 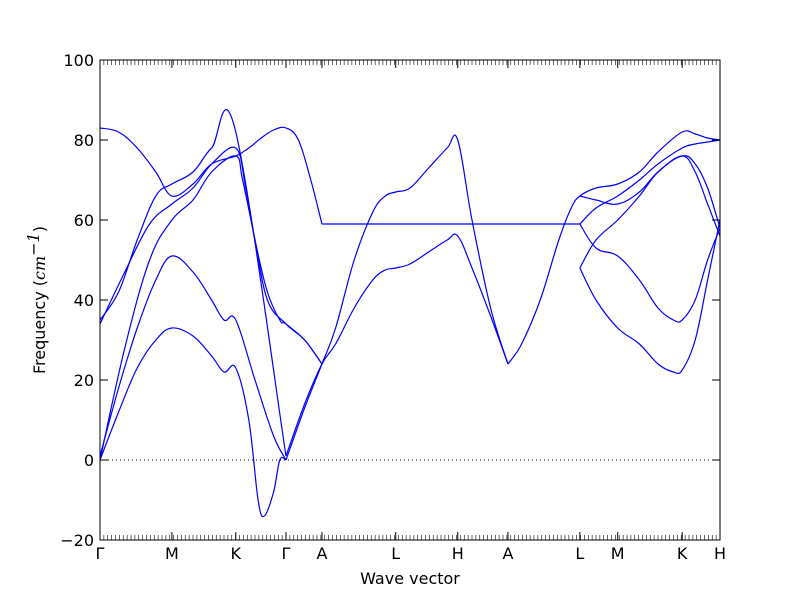 I want to click on y-axis-label-exponent: −1, so click(x=33, y=244).